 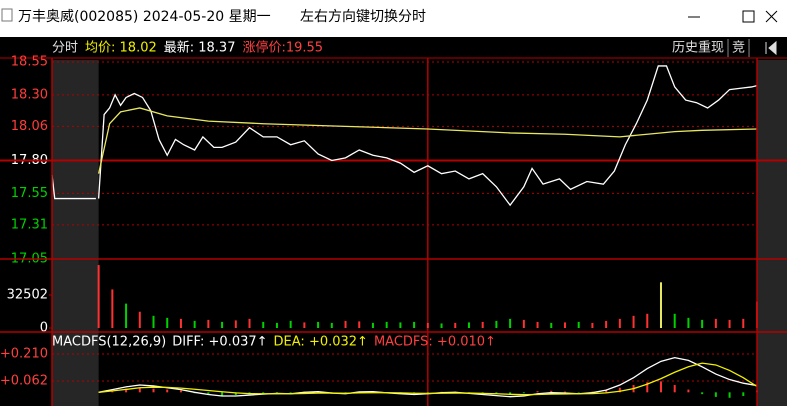 I want to click on toolbar-button: 历史重现, so click(x=698, y=48).